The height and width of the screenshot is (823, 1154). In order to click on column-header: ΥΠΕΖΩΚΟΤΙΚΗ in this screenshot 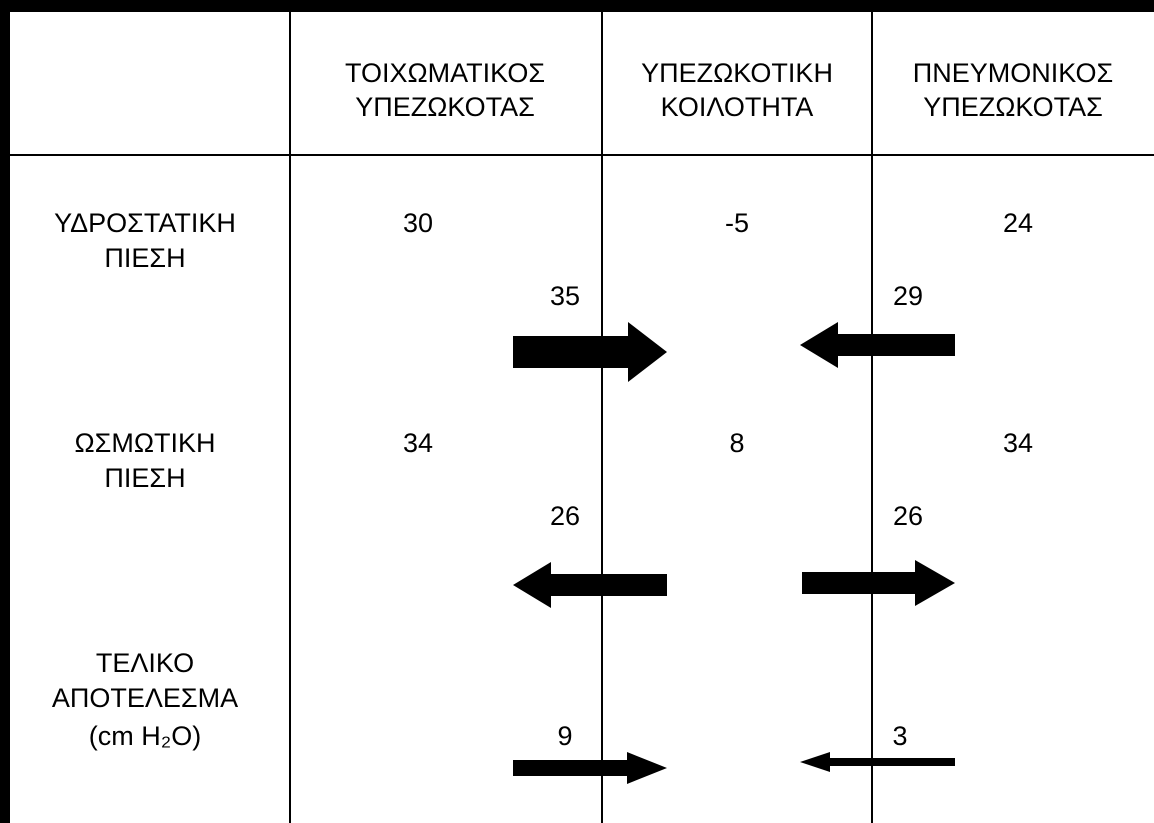, I will do `click(737, 73)`.